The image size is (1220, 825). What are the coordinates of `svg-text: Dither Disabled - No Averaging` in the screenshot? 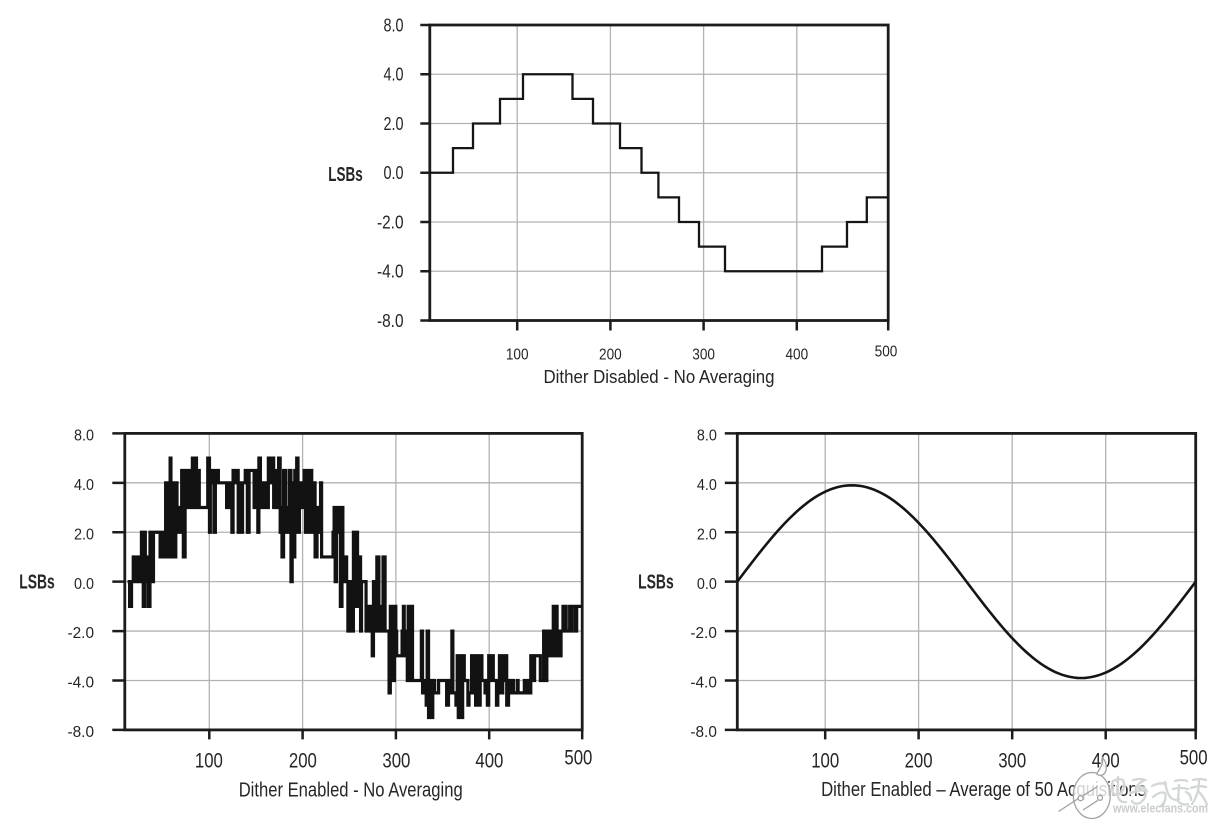 It's located at (659, 376).